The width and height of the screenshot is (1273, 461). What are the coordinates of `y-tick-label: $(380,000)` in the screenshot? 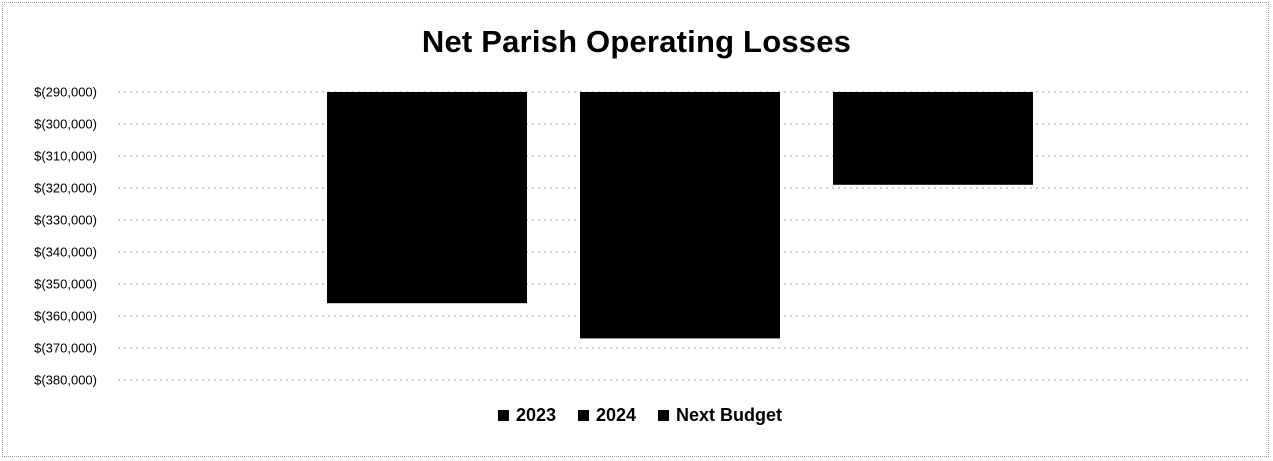 It's located at (65, 380).